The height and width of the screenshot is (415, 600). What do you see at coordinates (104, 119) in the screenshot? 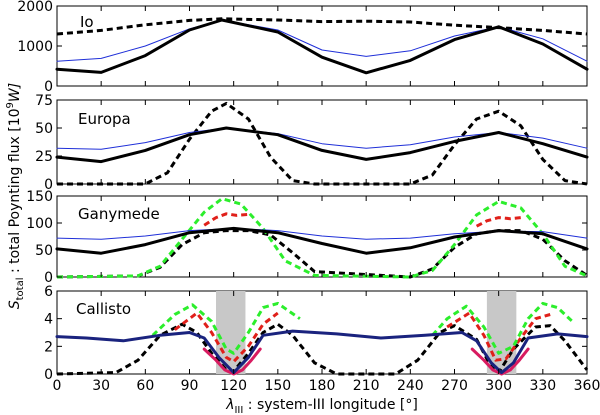
I see `panel-europa-label: Europa` at bounding box center [104, 119].